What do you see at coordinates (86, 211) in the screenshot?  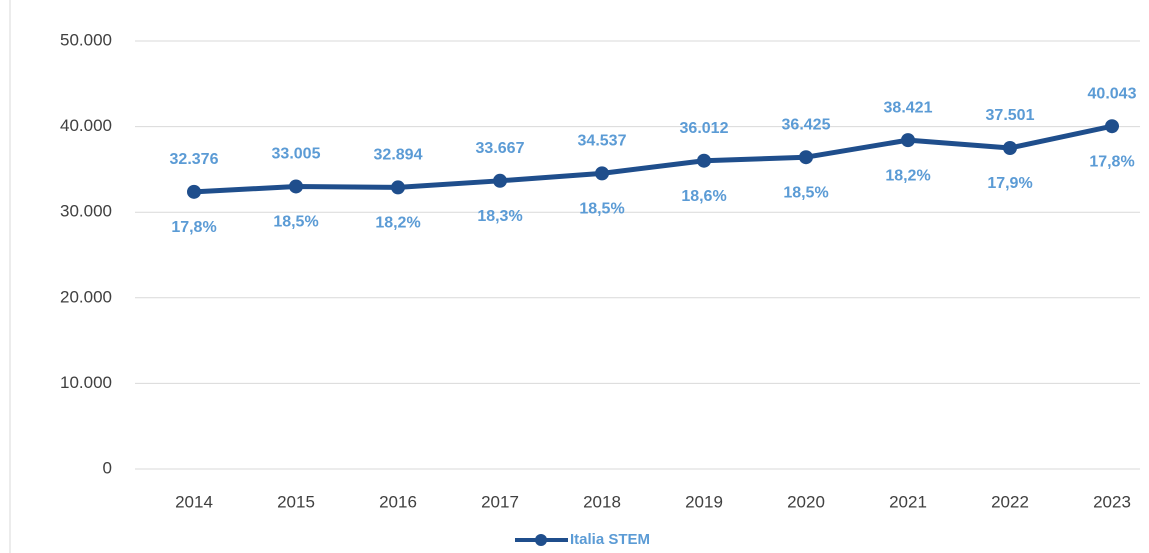 I see `y-tick-label: 30.000` at bounding box center [86, 211].